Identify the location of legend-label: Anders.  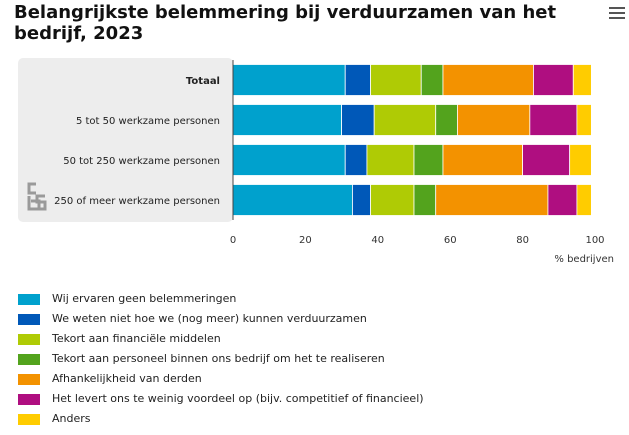
(71, 418).